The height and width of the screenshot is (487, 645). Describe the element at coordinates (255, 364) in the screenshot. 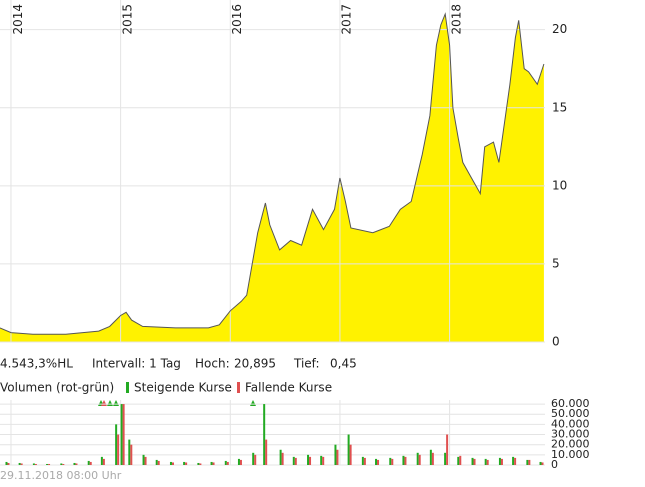

I see `stat: 20,895` at that location.